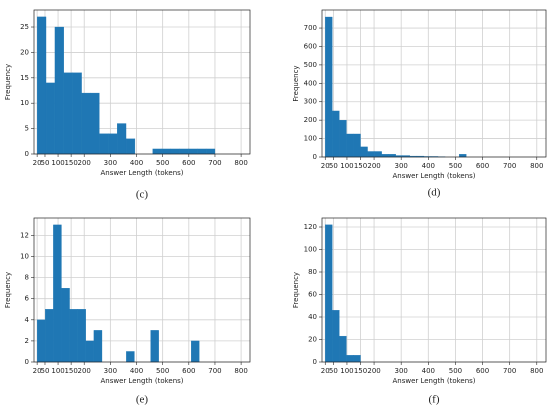  I want to click on y-tick-label: 300, so click(310, 102).